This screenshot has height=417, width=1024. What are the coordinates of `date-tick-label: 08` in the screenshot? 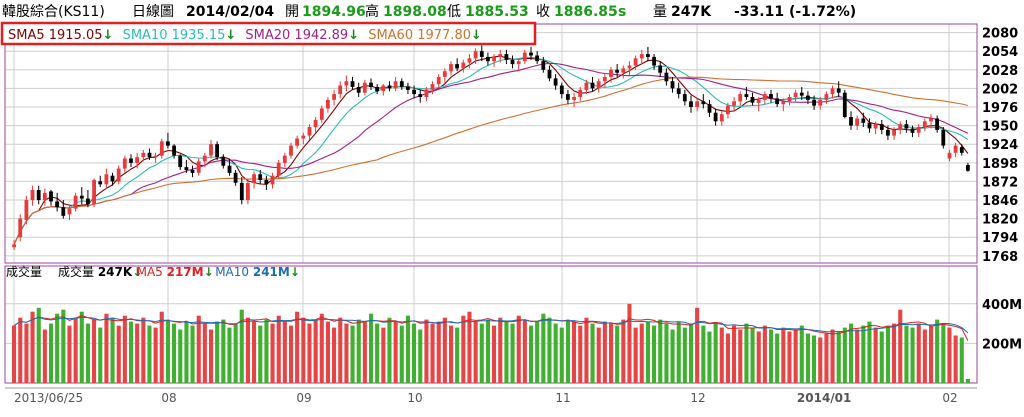 It's located at (168, 398).